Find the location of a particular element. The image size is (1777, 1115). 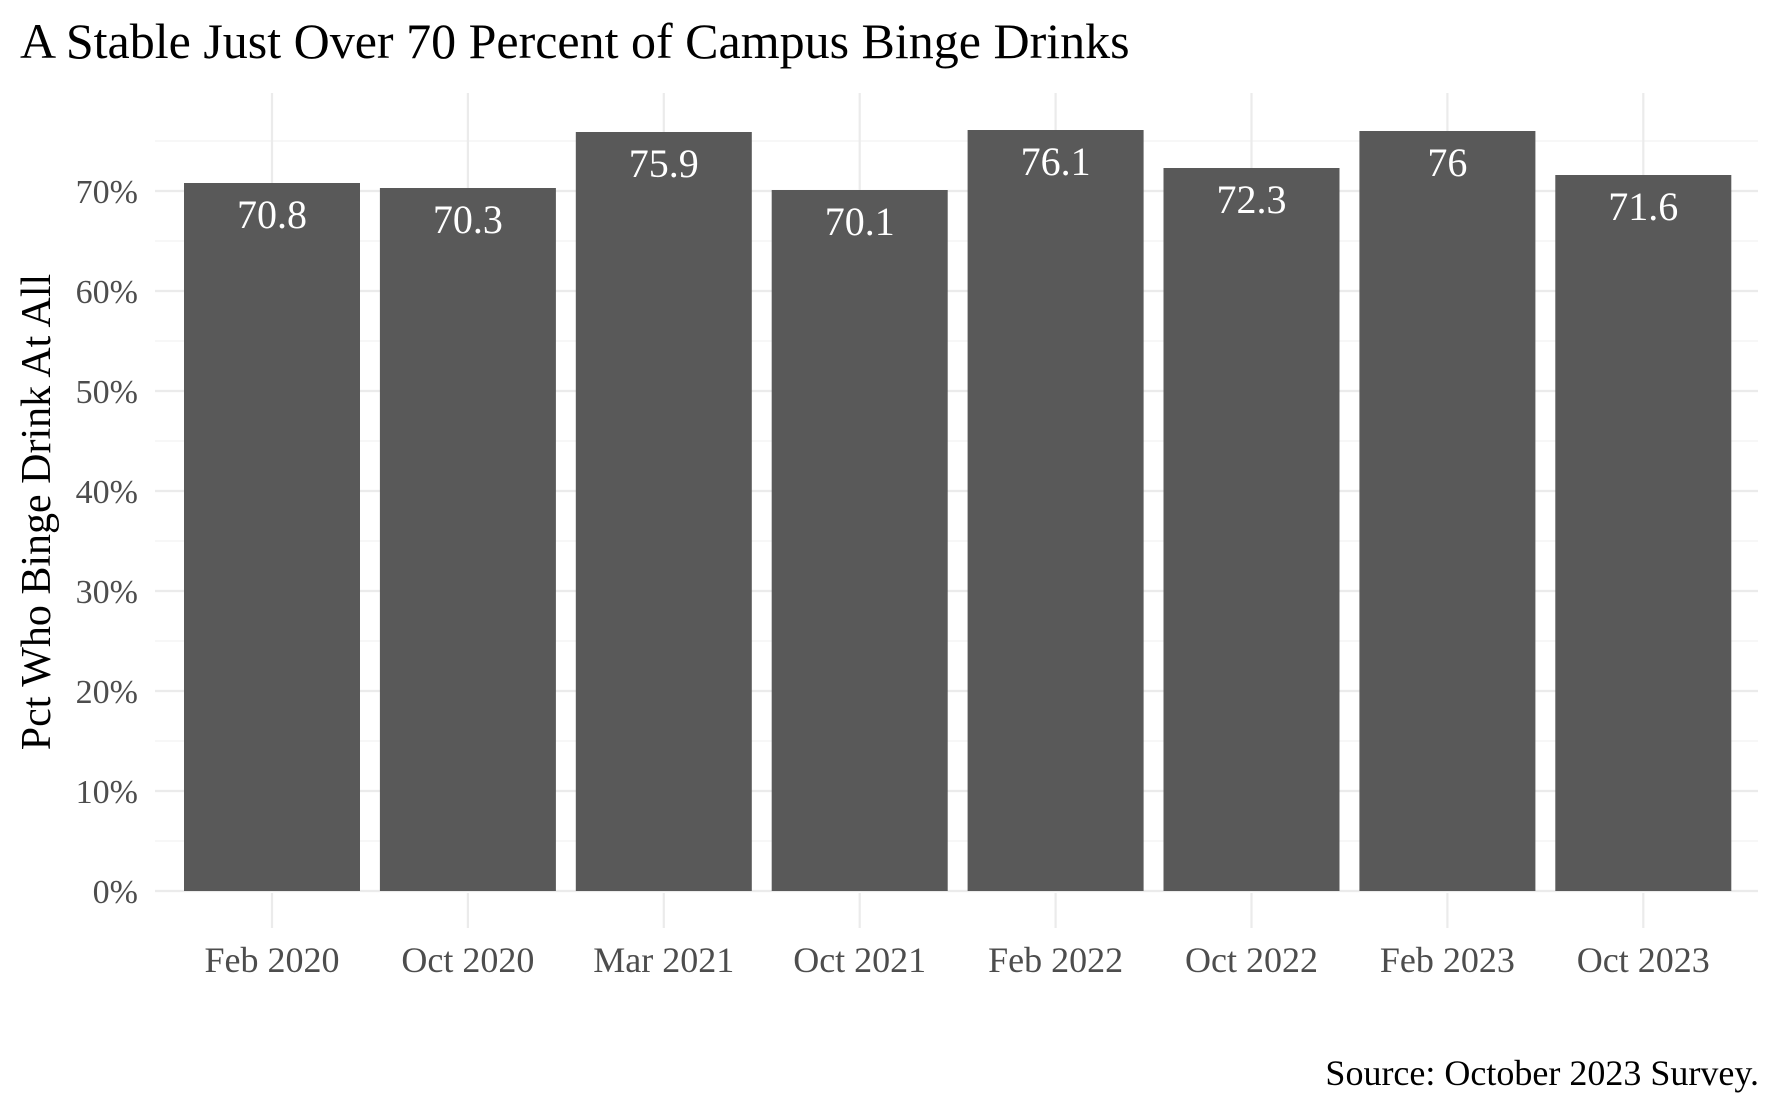

x-tick-label: Feb 2022 is located at coordinates (1055, 960).